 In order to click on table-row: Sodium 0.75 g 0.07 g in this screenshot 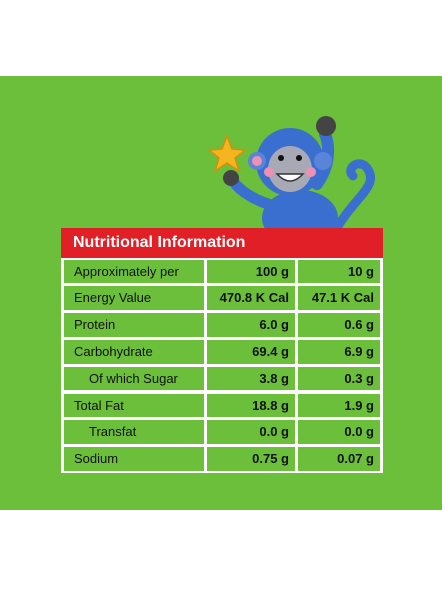, I will do `click(222, 459)`.